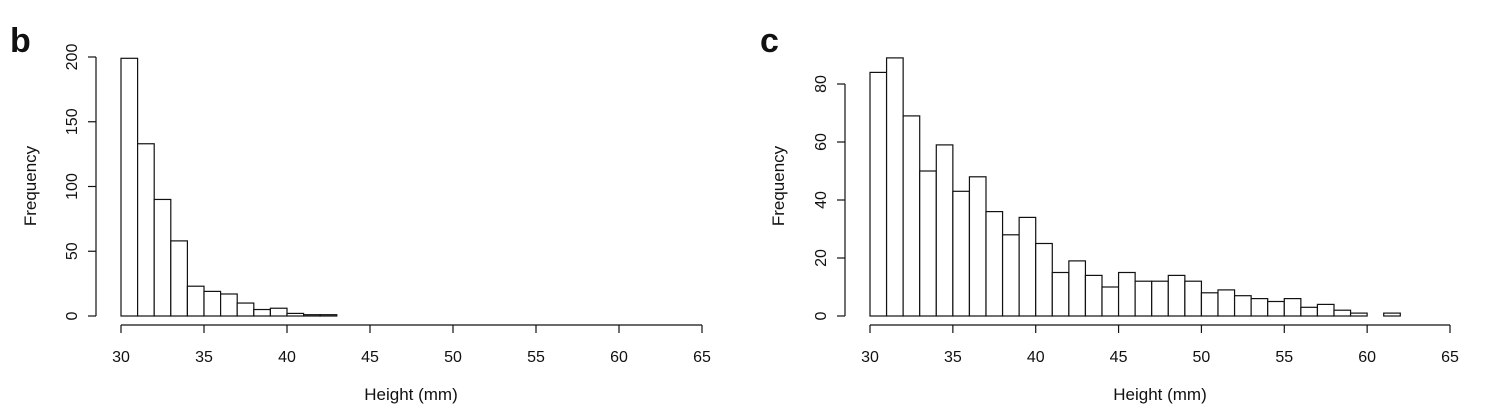 Image resolution: width=1490 pixels, height=417 pixels. Describe the element at coordinates (702, 357) in the screenshot. I see `x-tick-label-b-7: 65` at that location.